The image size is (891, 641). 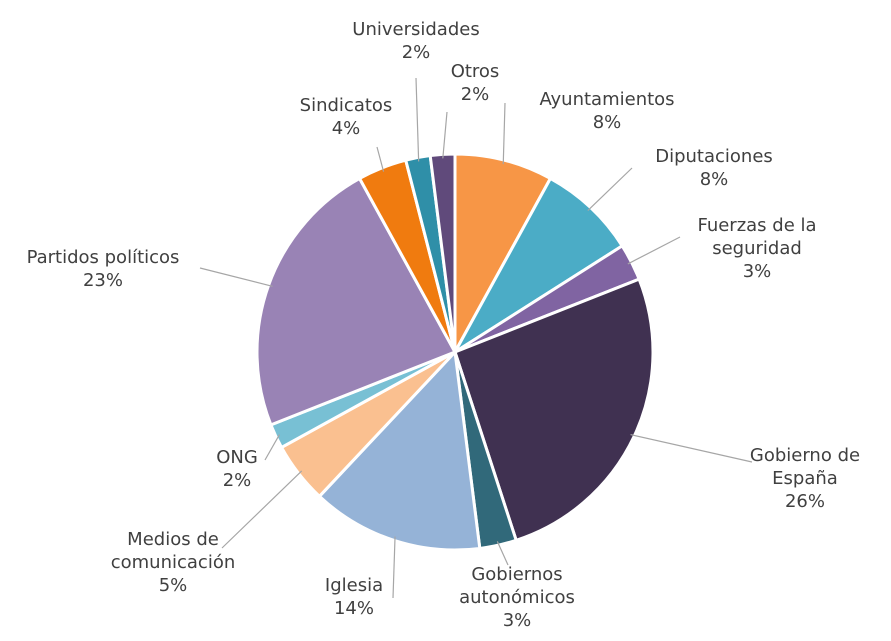 What do you see at coordinates (237, 457) in the screenshot?
I see `category-label: ONG` at bounding box center [237, 457].